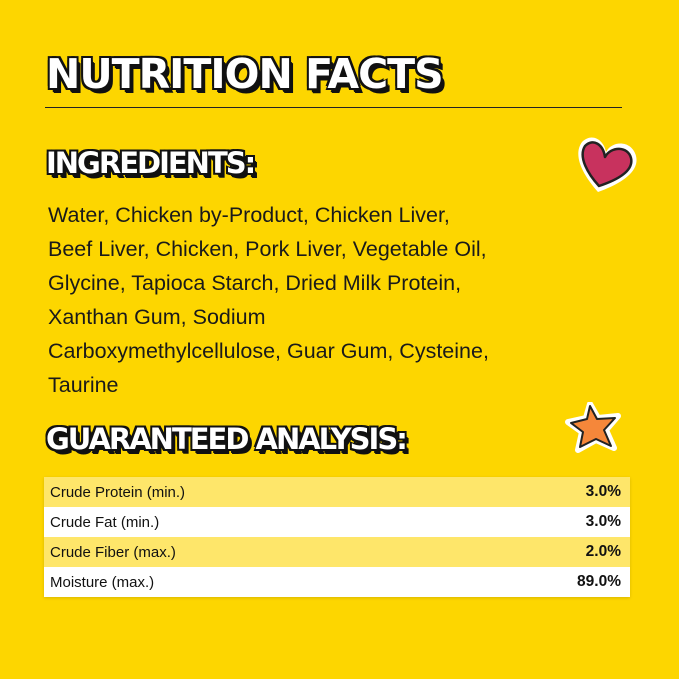 The image size is (679, 679). What do you see at coordinates (606, 167) in the screenshot?
I see `heart-icon` at bounding box center [606, 167].